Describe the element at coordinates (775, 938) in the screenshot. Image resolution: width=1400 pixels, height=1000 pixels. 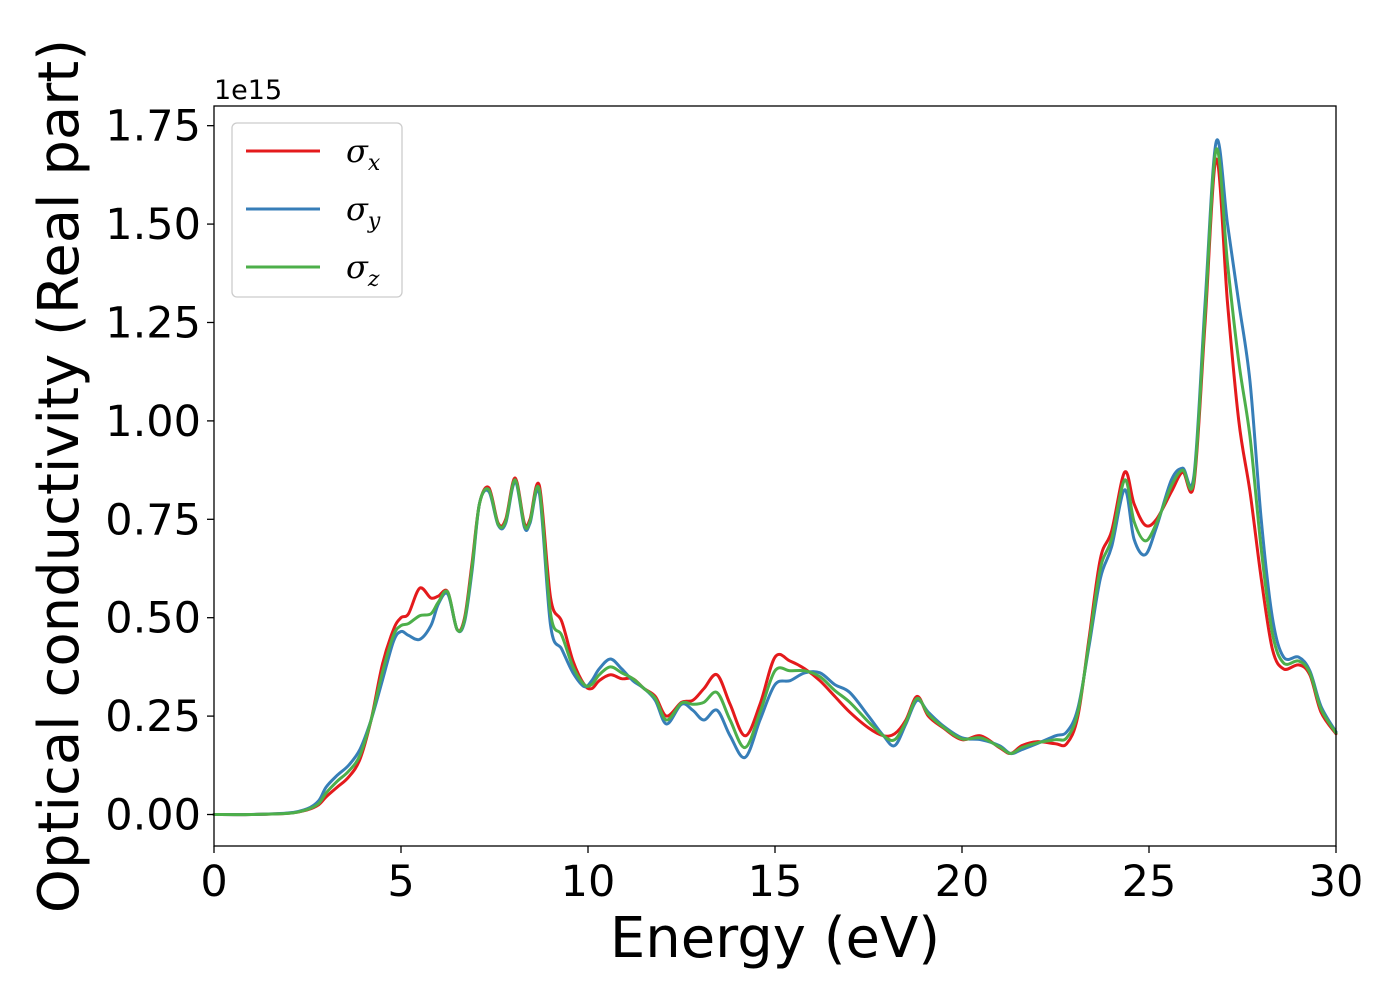
I see `x-axis-label: Energy (eV)` at that location.